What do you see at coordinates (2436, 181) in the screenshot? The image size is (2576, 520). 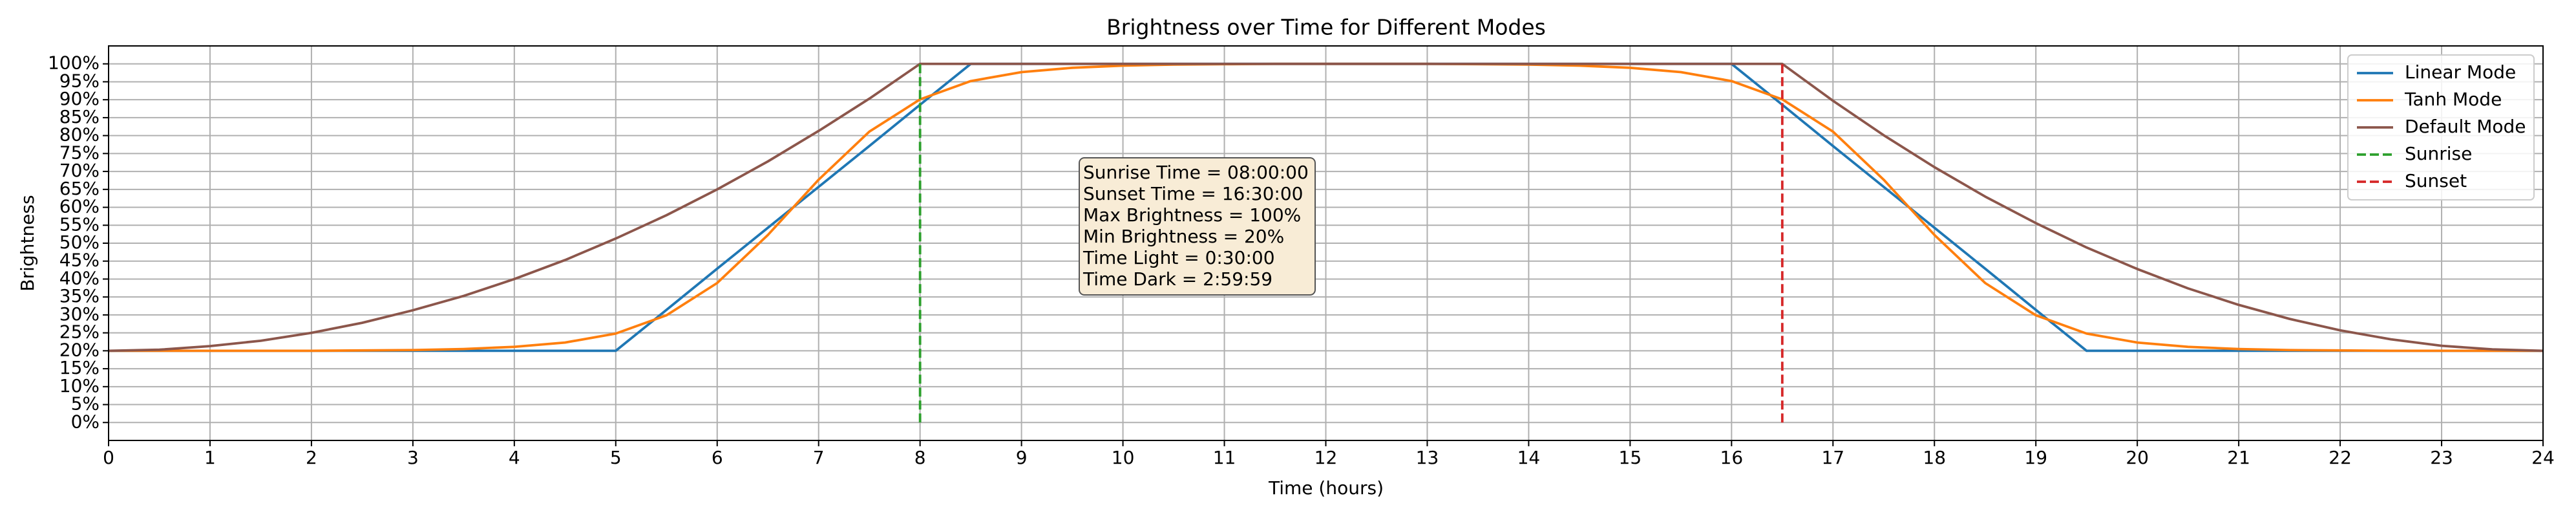 I see `legend-label: Sunset` at bounding box center [2436, 181].